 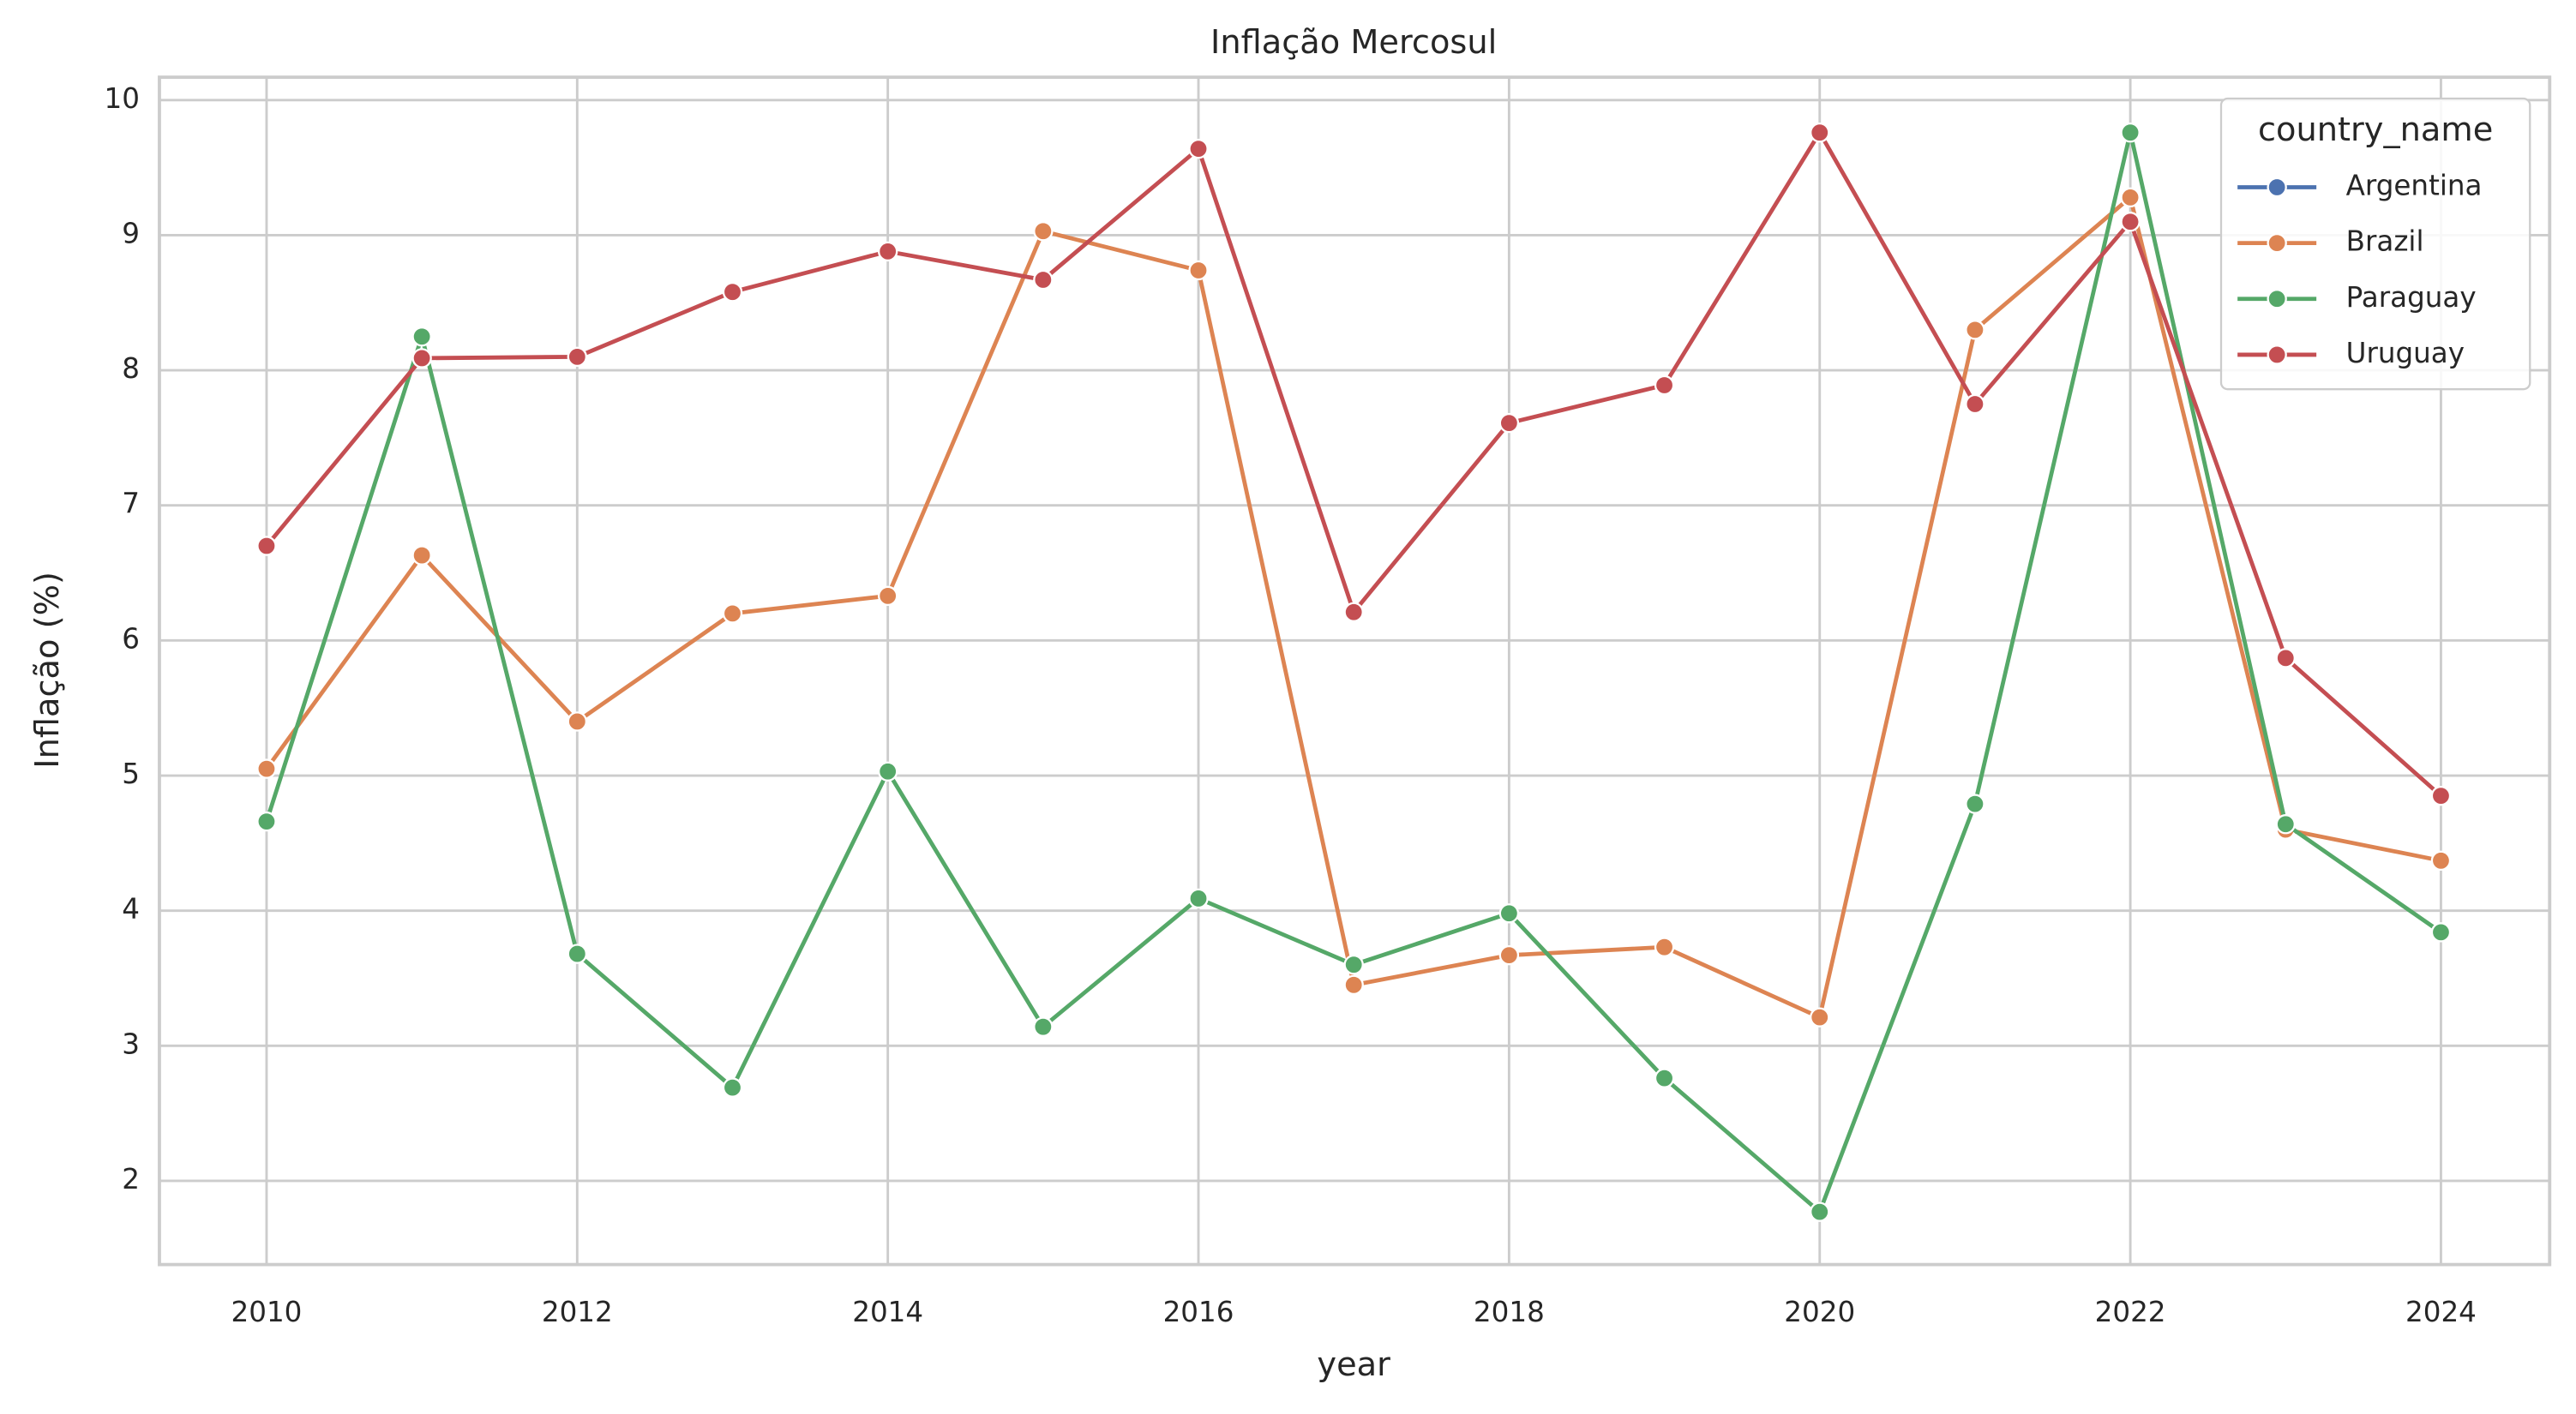 What do you see at coordinates (131, 504) in the screenshot?
I see `y-tick-label: 7` at bounding box center [131, 504].